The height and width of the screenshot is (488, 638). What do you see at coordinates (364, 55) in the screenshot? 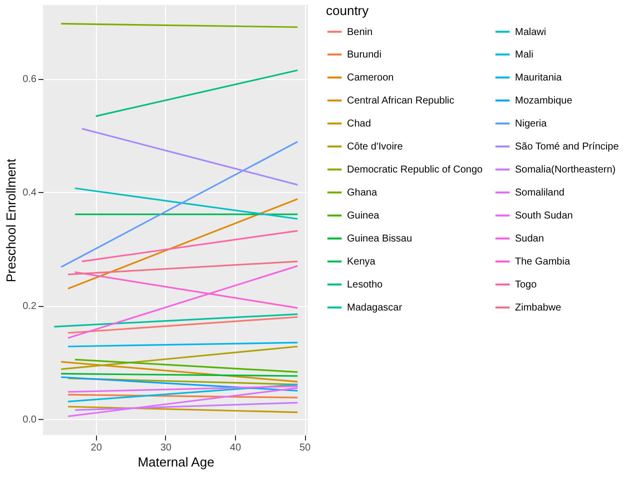
I see `legend-label: Burundi` at bounding box center [364, 55].